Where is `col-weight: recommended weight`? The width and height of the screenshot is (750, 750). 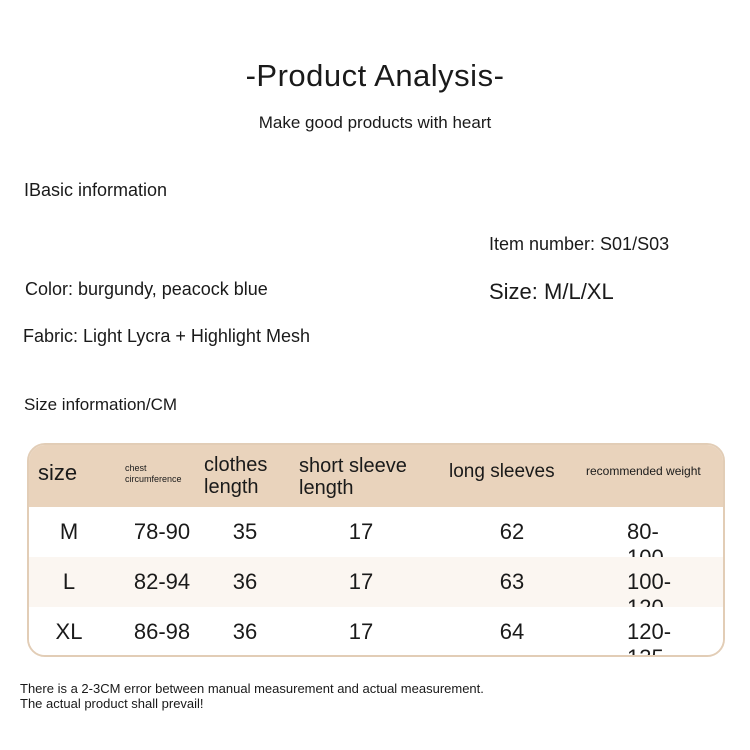
col-weight: recommended weight is located at coordinates (643, 471).